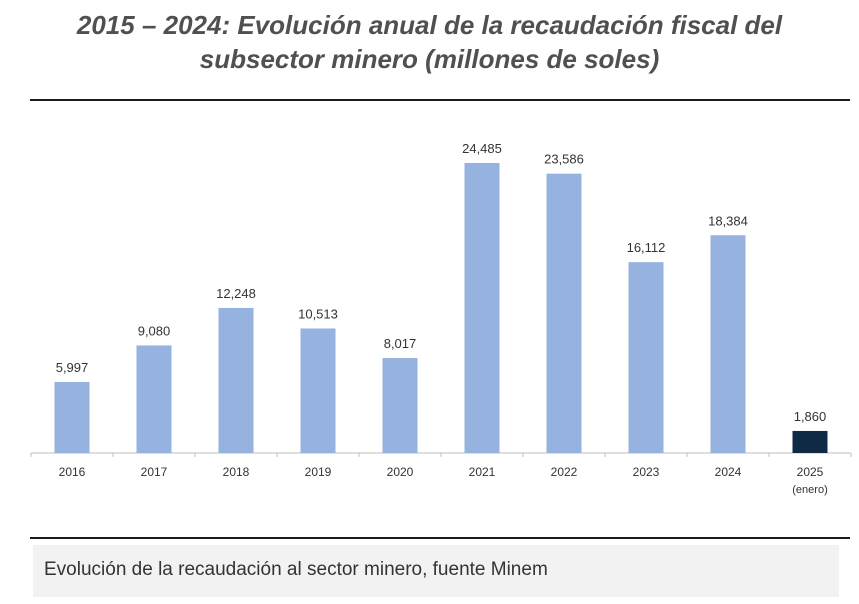 The height and width of the screenshot is (604, 859). Describe the element at coordinates (318, 472) in the screenshot. I see `tick-label-2019: 2019` at that location.